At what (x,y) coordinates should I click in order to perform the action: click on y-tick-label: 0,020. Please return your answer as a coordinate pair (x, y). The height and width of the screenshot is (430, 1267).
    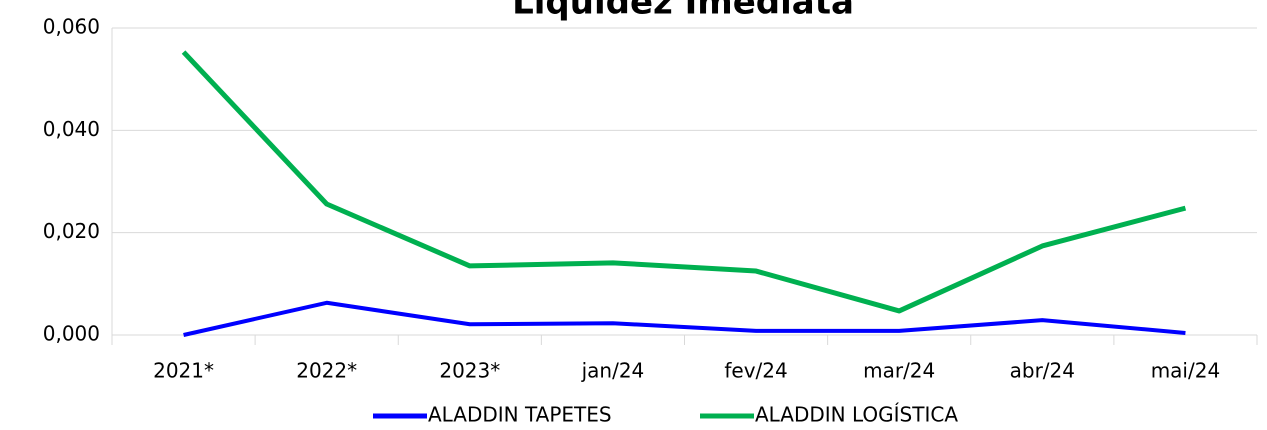
    Looking at the image, I should click on (71, 231).